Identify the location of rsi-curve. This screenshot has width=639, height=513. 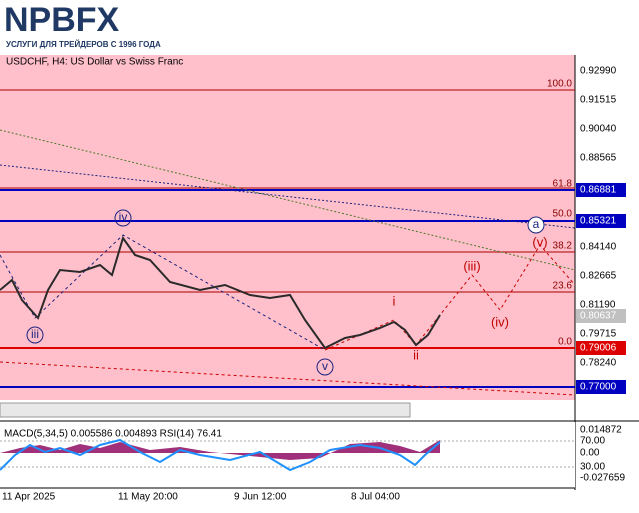
(220, 455).